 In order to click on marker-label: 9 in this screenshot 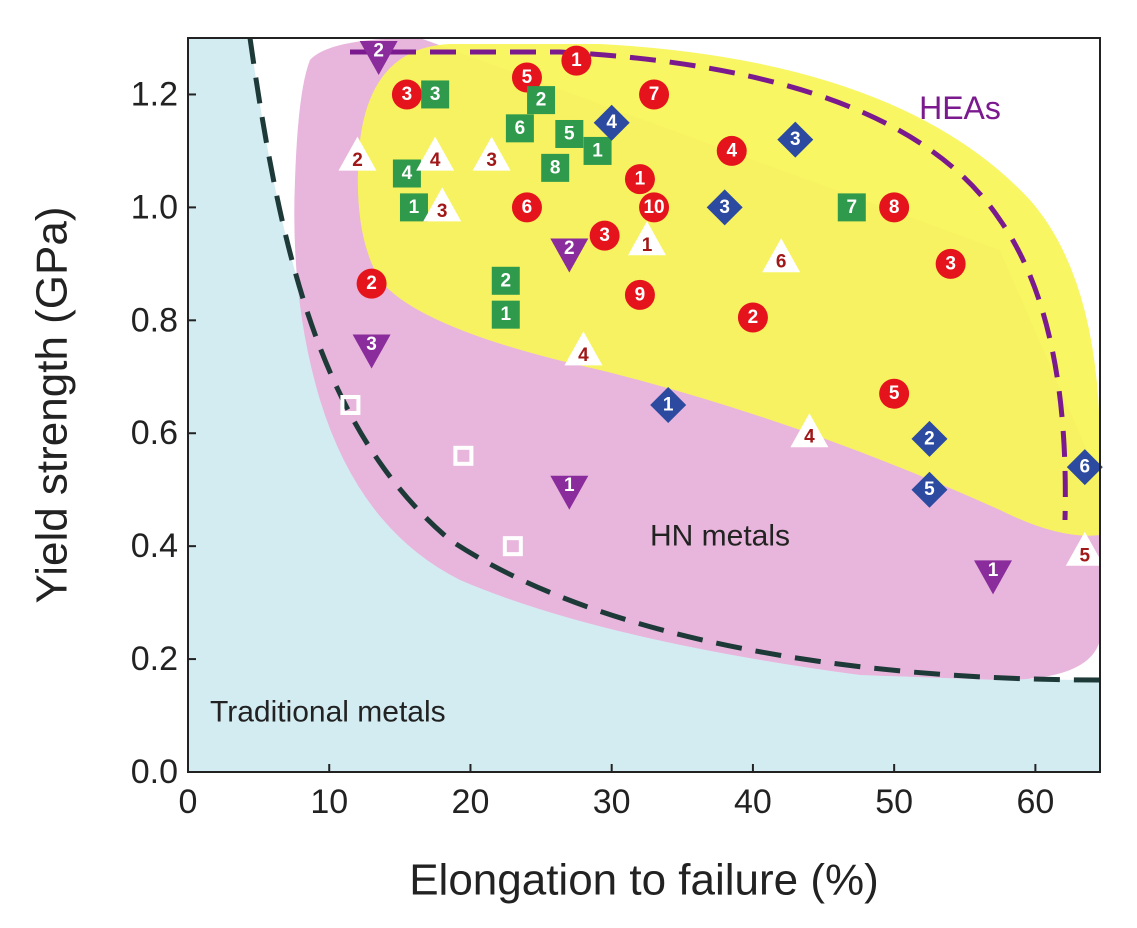, I will do `click(640, 294)`.